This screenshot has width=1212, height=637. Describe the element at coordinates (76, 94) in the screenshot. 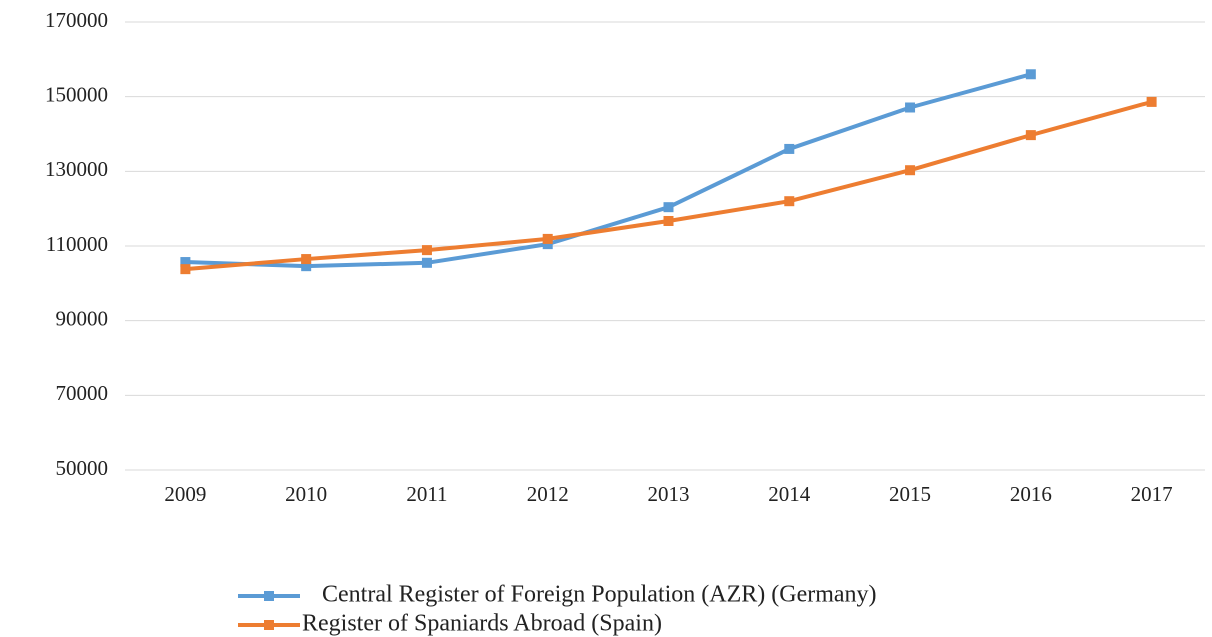

I see `y-tick-label: 150000` at that location.